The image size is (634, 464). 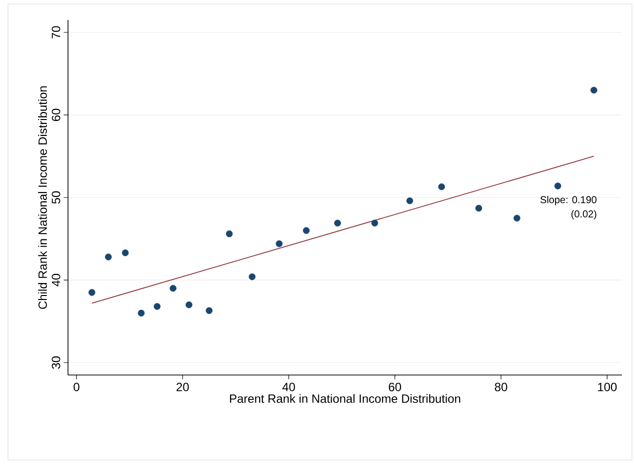 What do you see at coordinates (583, 215) in the screenshot?
I see `annotation: (0.02)` at bounding box center [583, 215].